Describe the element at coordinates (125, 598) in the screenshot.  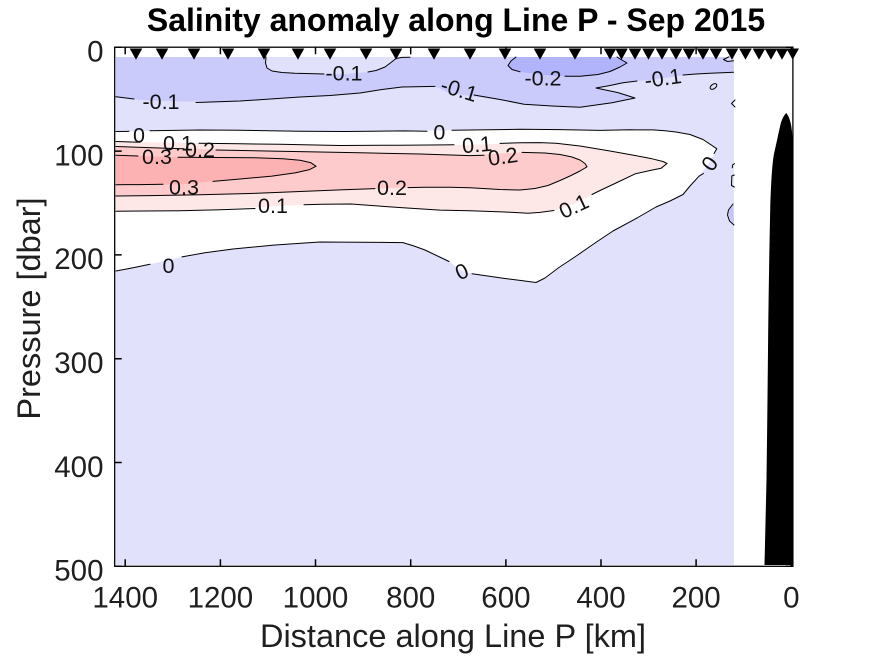
I see `svg-text: 1400` at that location.